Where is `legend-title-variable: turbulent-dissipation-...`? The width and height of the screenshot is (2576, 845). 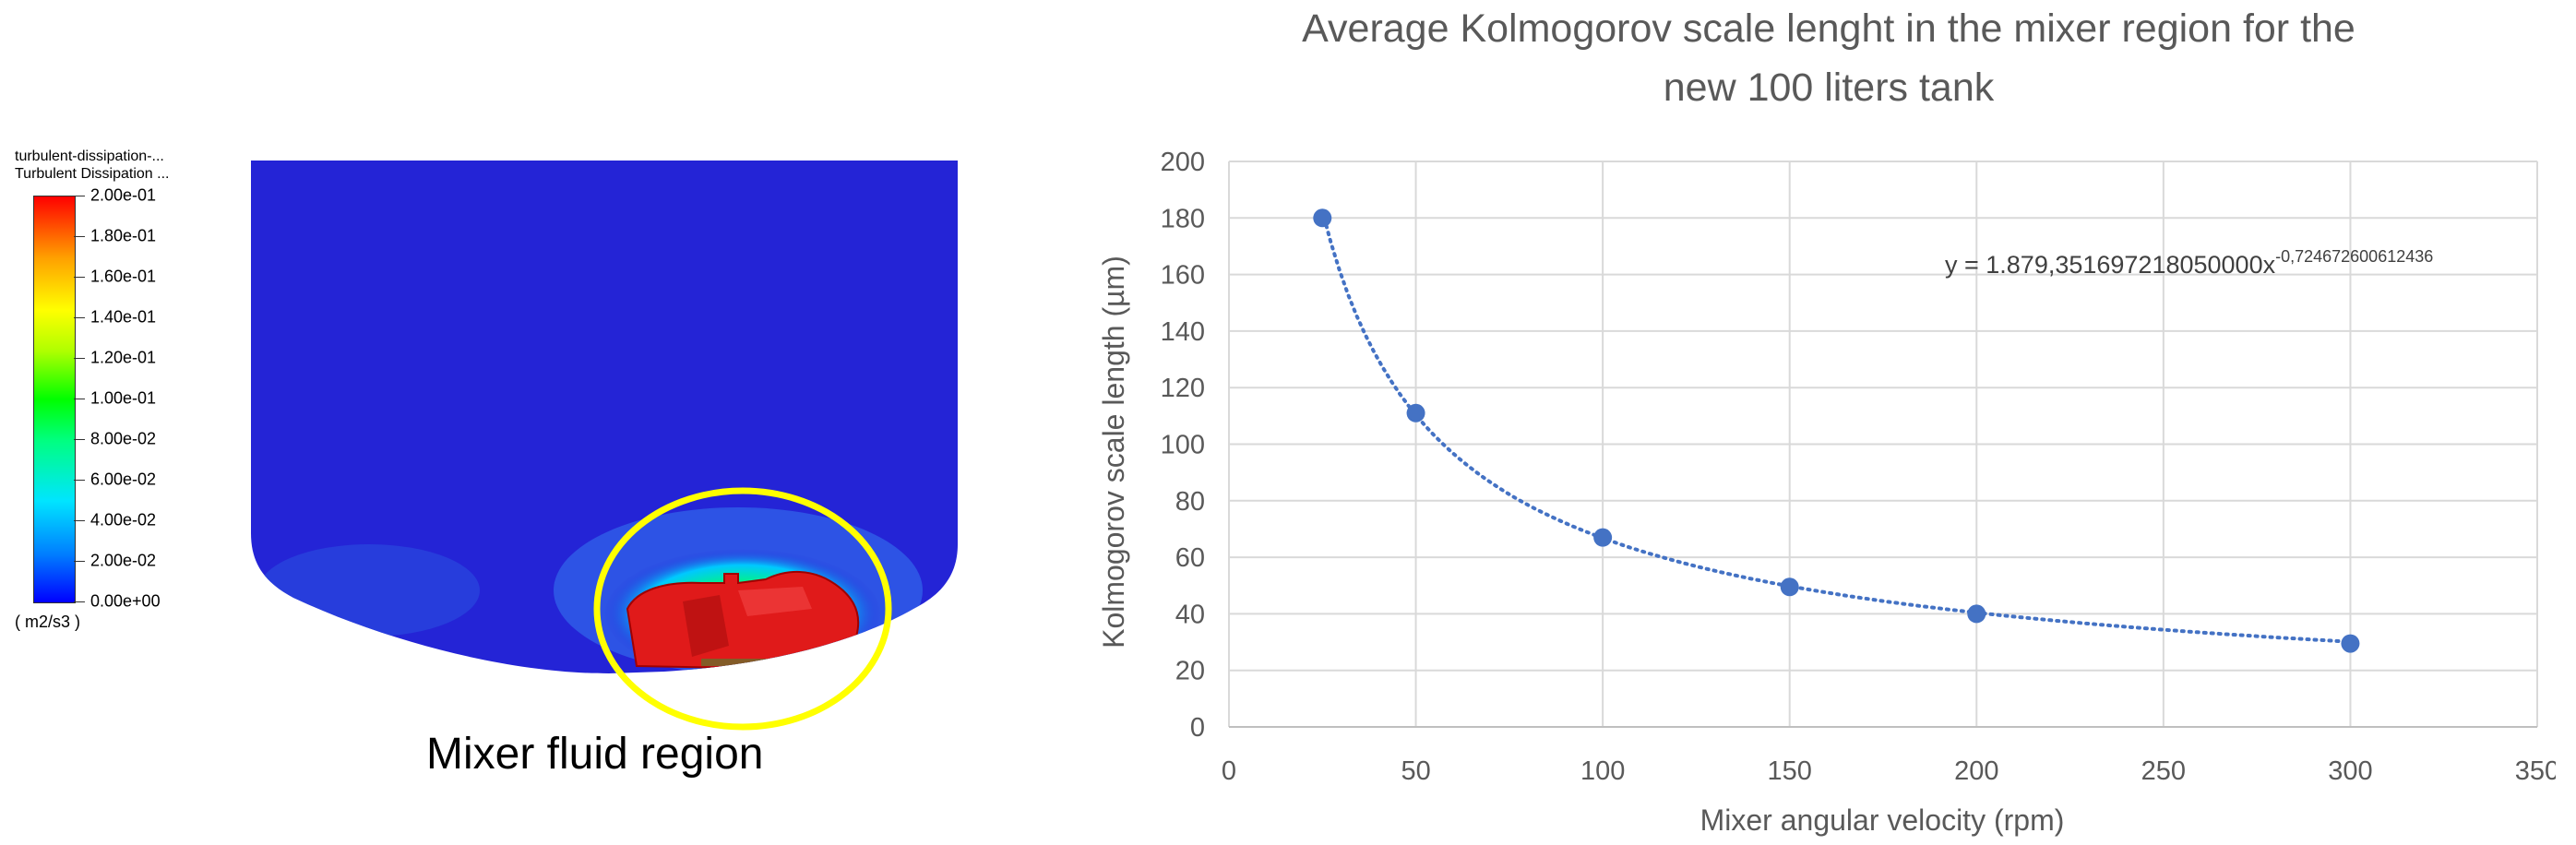 legend-title-variable: turbulent-dissipation-... is located at coordinates (89, 156).